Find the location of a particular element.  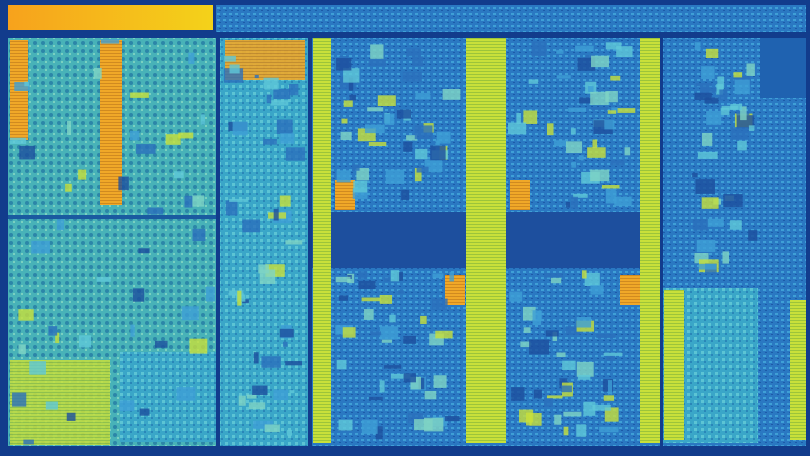

core-block is located at coordinates (520, 195).